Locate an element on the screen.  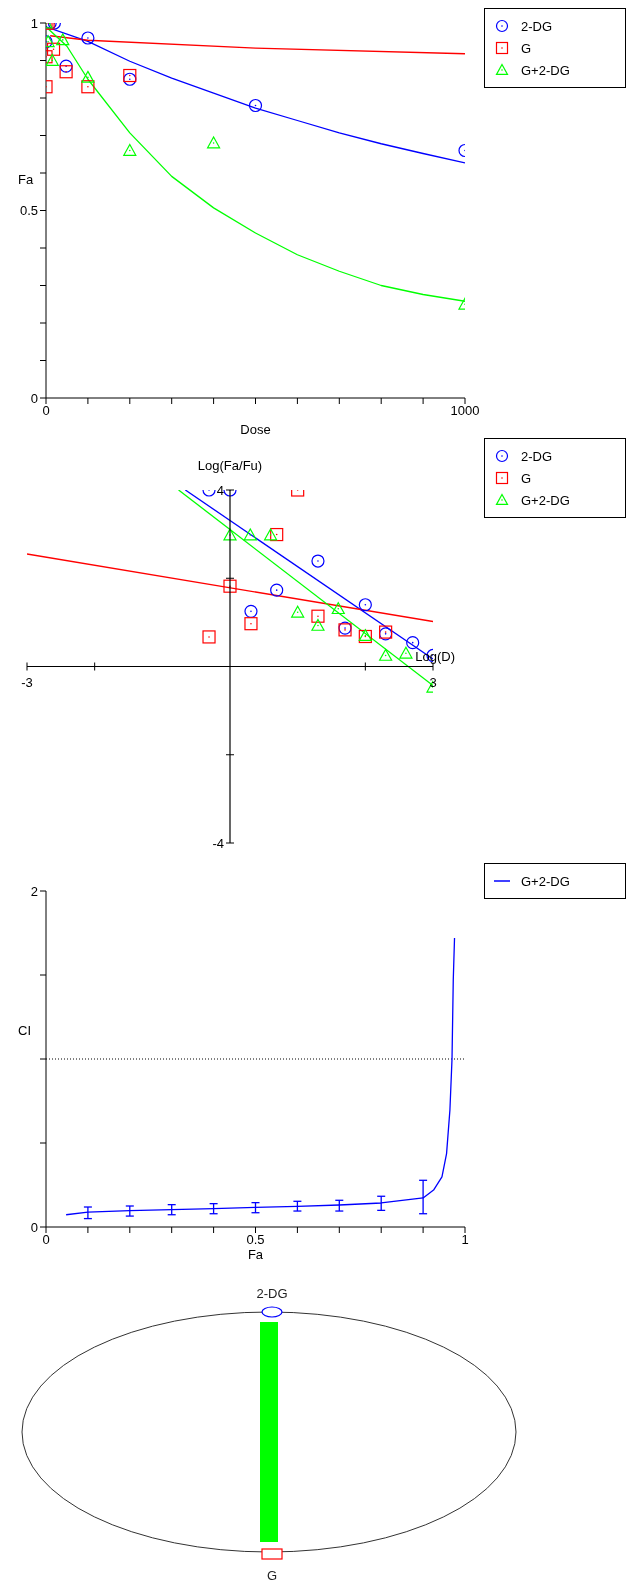
y-axis-title: Log(Fa/Fu) is located at coordinates (230, 465).